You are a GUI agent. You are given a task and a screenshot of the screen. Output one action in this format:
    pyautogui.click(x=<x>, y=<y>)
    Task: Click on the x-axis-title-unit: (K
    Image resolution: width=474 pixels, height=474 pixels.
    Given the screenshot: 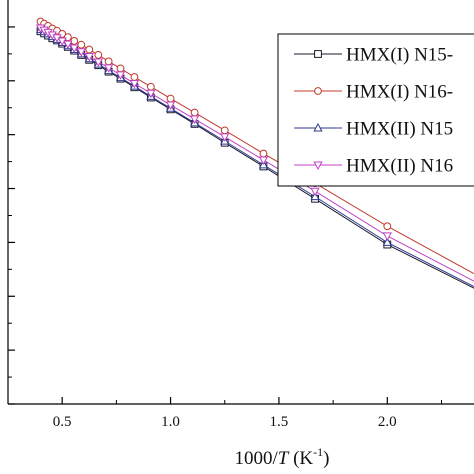 What is the action you would take?
    pyautogui.click(x=300, y=458)
    